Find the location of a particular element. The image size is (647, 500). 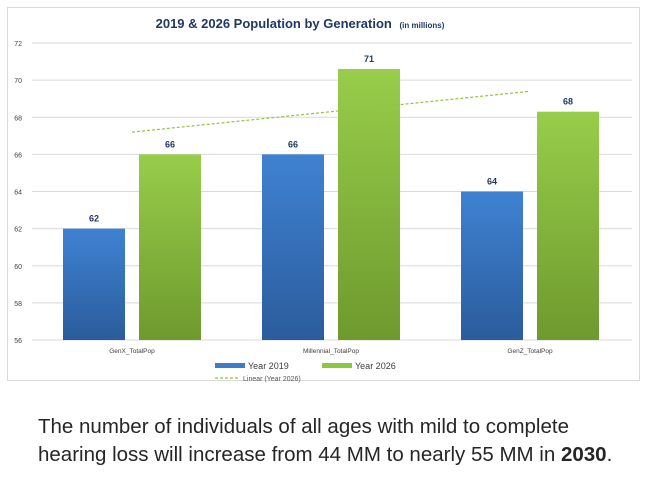

y-axis-ticks: 56 58 60 62 64 66 68 70 72 is located at coordinates (18, 193).